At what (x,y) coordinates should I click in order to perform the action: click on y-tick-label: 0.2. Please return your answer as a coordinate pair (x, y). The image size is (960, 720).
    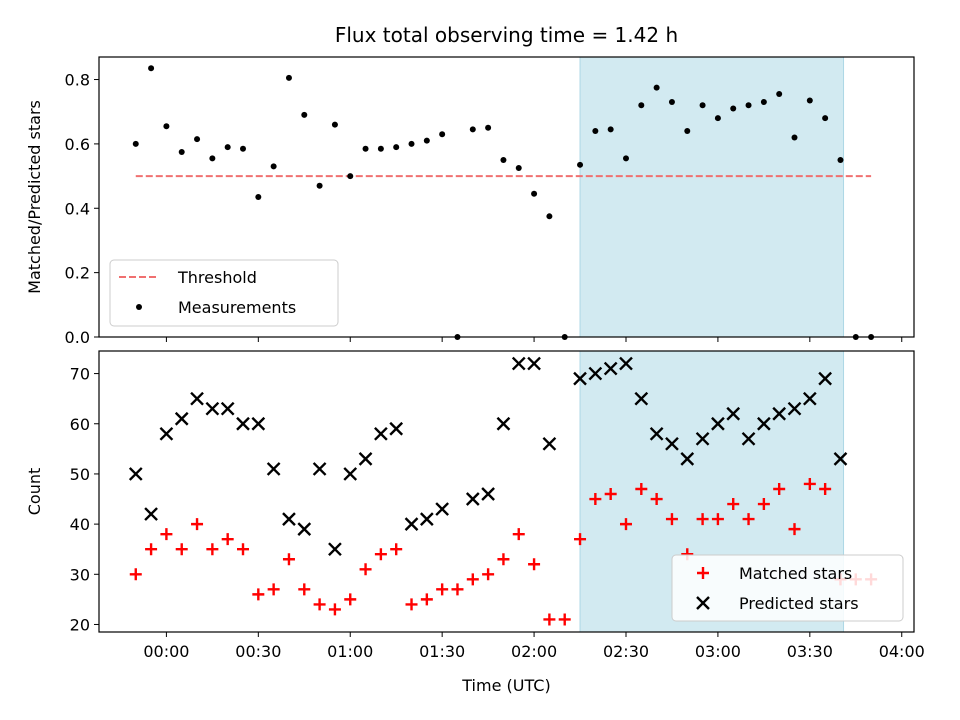
    Looking at the image, I should click on (77, 273).